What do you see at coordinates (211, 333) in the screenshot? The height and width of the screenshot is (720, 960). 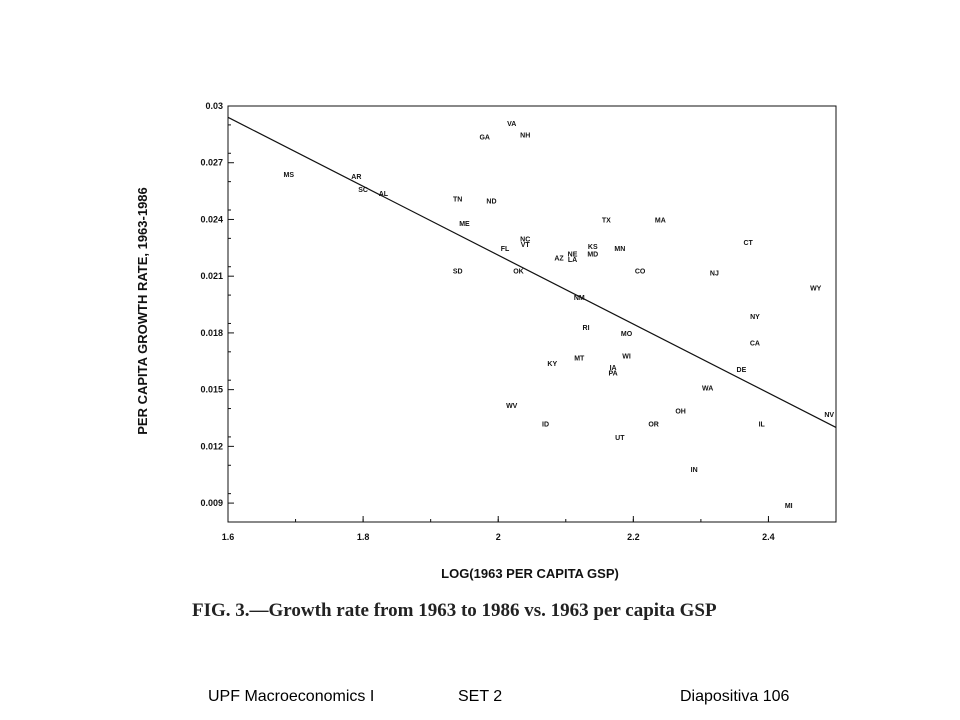 I see `y-tick-label: 0.018` at bounding box center [211, 333].